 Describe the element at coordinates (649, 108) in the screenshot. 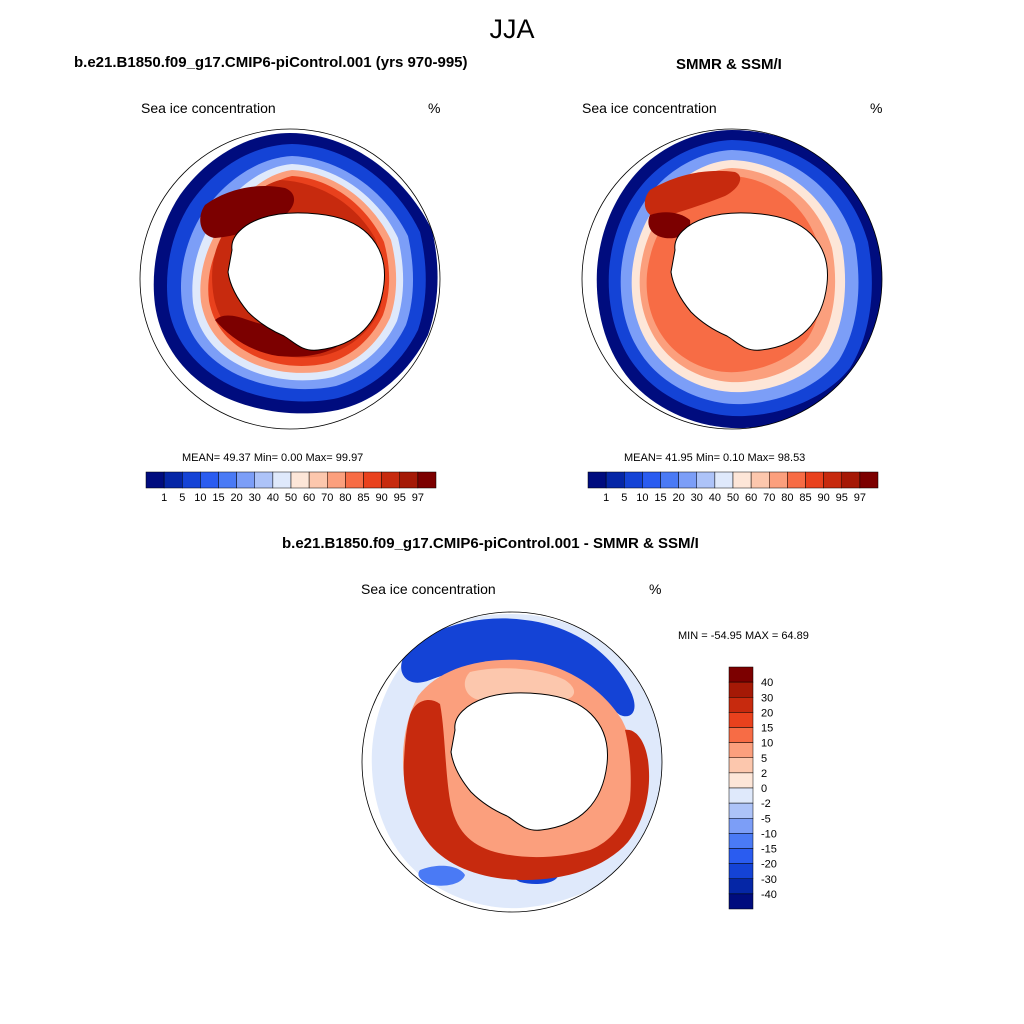

I see `panel-2-variable-label: Sea ice concentration` at that location.